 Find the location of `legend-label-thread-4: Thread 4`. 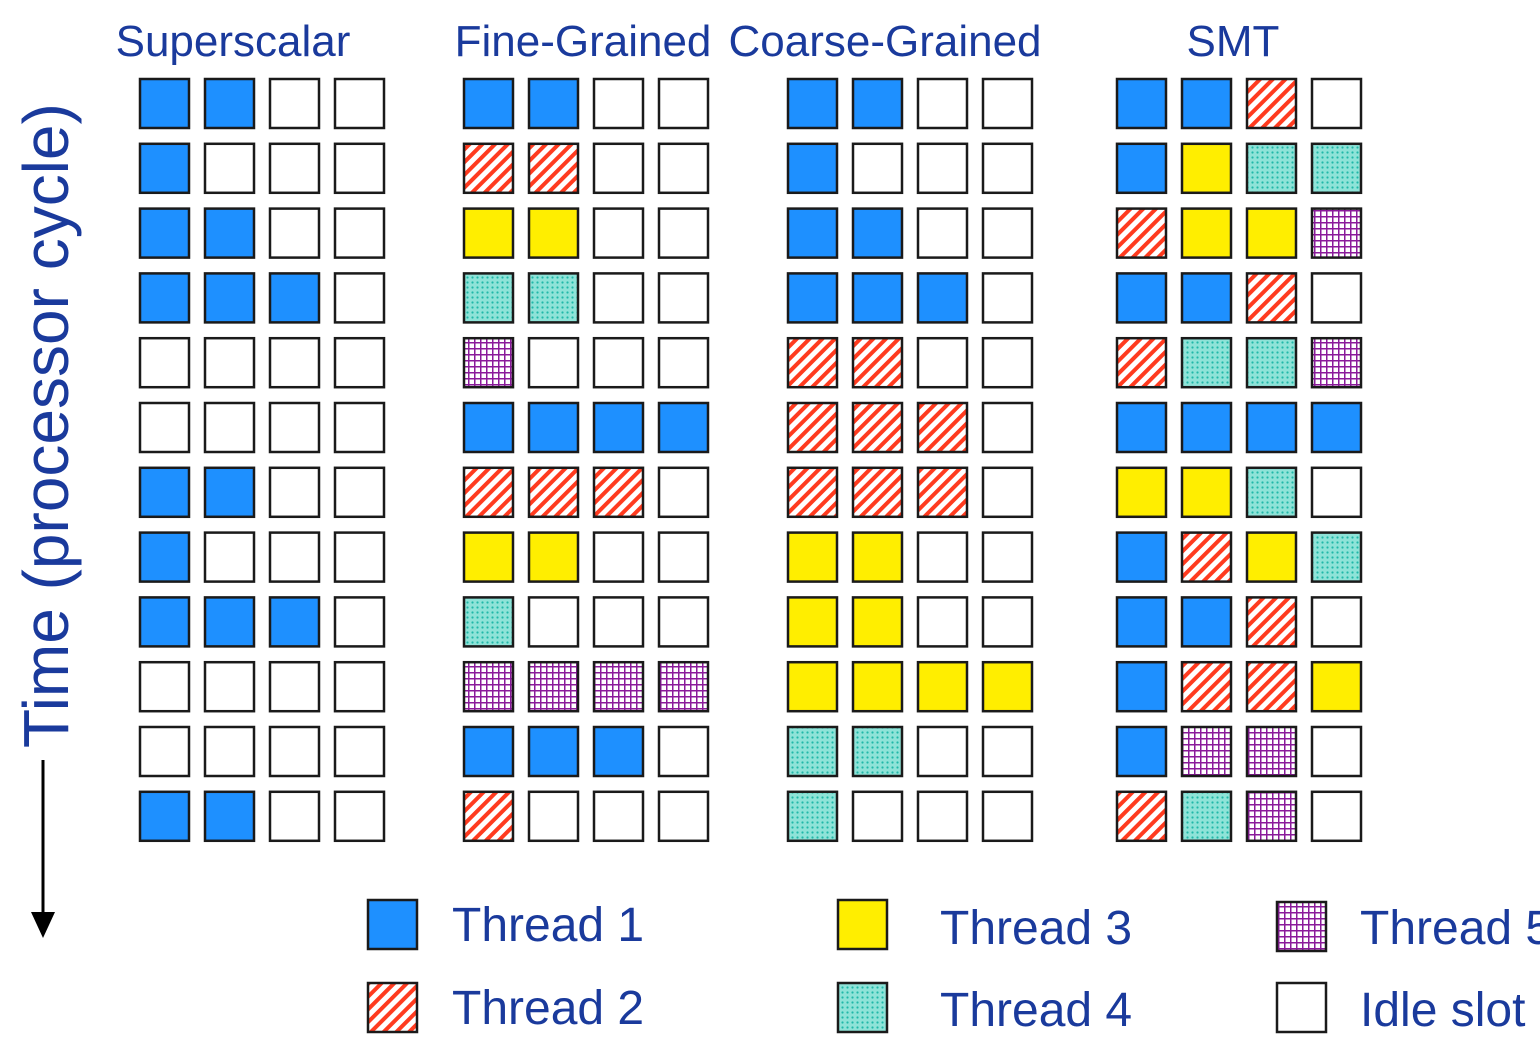

legend-label-thread-4: Thread 4 is located at coordinates (1036, 1010).